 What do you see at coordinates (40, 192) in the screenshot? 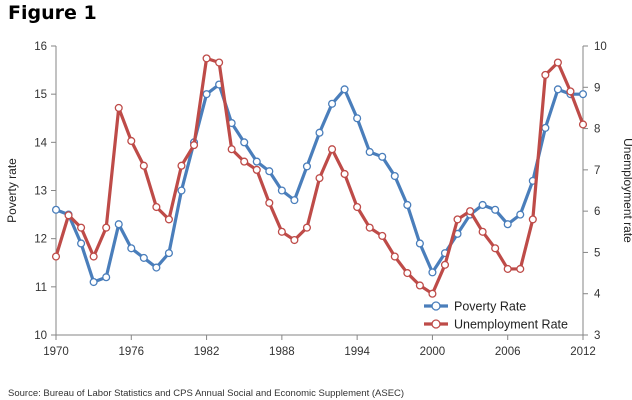
I see `y-tick-label: 13` at bounding box center [40, 192].